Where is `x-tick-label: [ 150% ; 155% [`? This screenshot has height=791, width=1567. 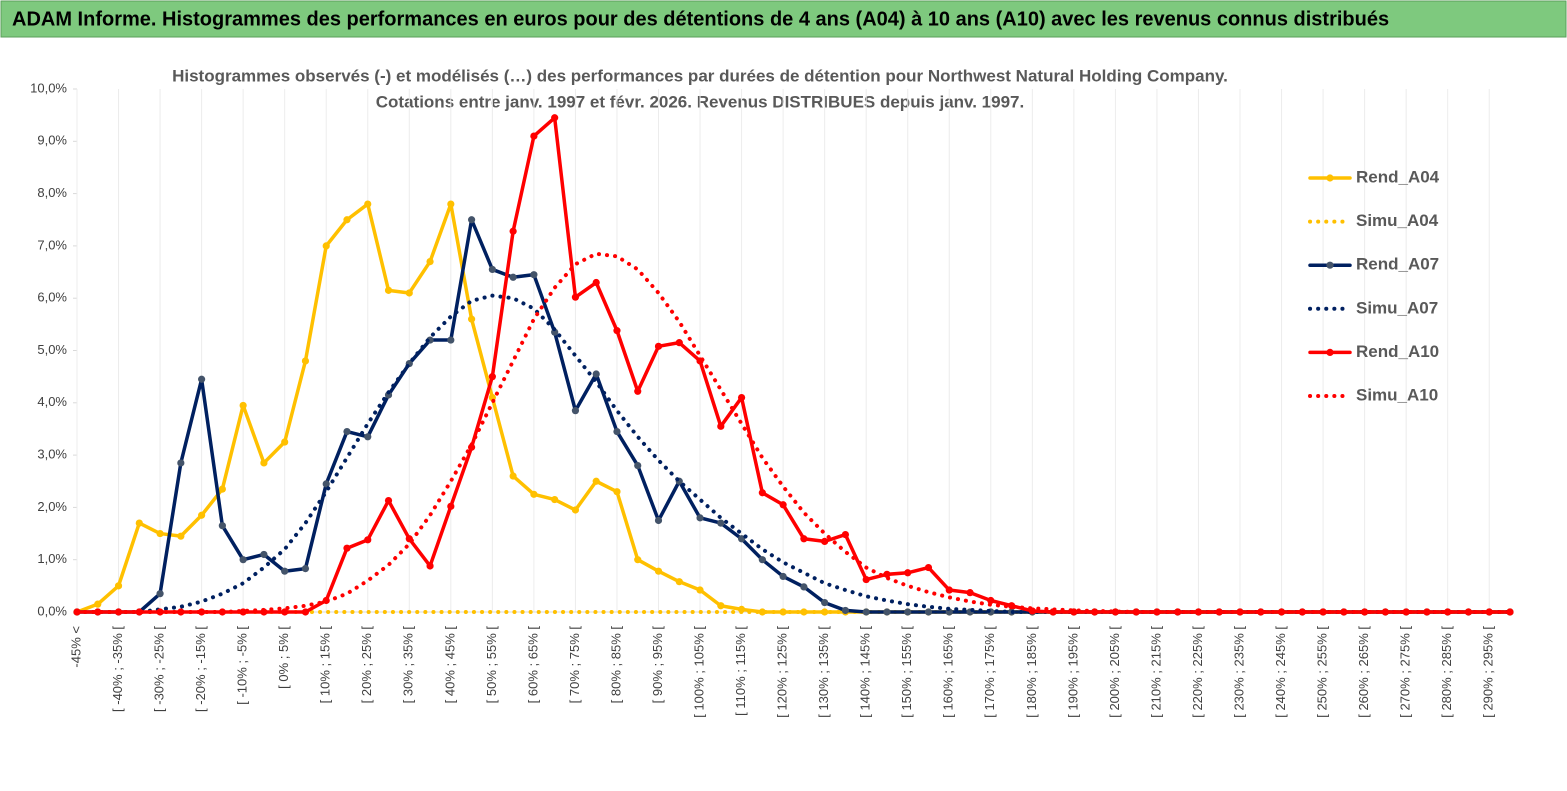
x-tick-label: [ 150% ; 155% [ is located at coordinates (906, 672).